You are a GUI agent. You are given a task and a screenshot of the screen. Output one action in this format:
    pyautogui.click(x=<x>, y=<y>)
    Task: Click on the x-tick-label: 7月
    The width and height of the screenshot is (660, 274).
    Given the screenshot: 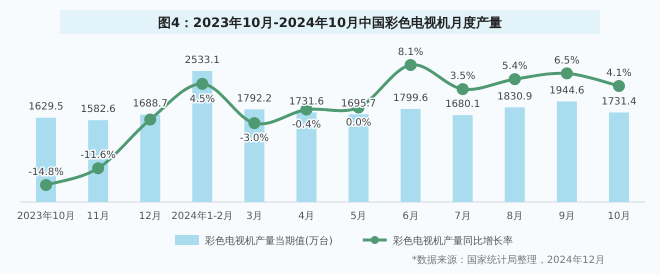 What is the action you would take?
    pyautogui.click(x=462, y=216)
    